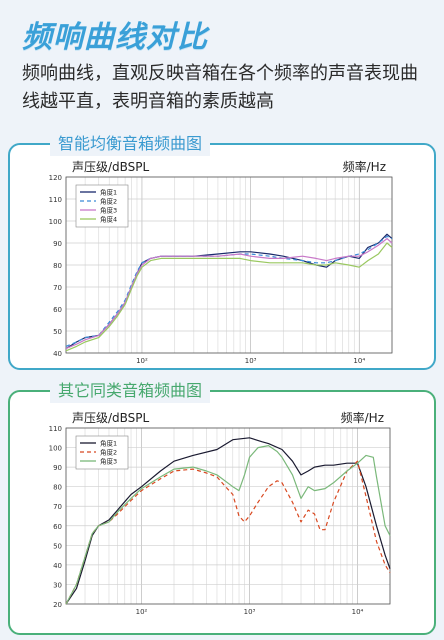  What do you see at coordinates (130, 144) in the screenshot?
I see `chart-title: 智能均衡音箱频曲图` at bounding box center [130, 144].